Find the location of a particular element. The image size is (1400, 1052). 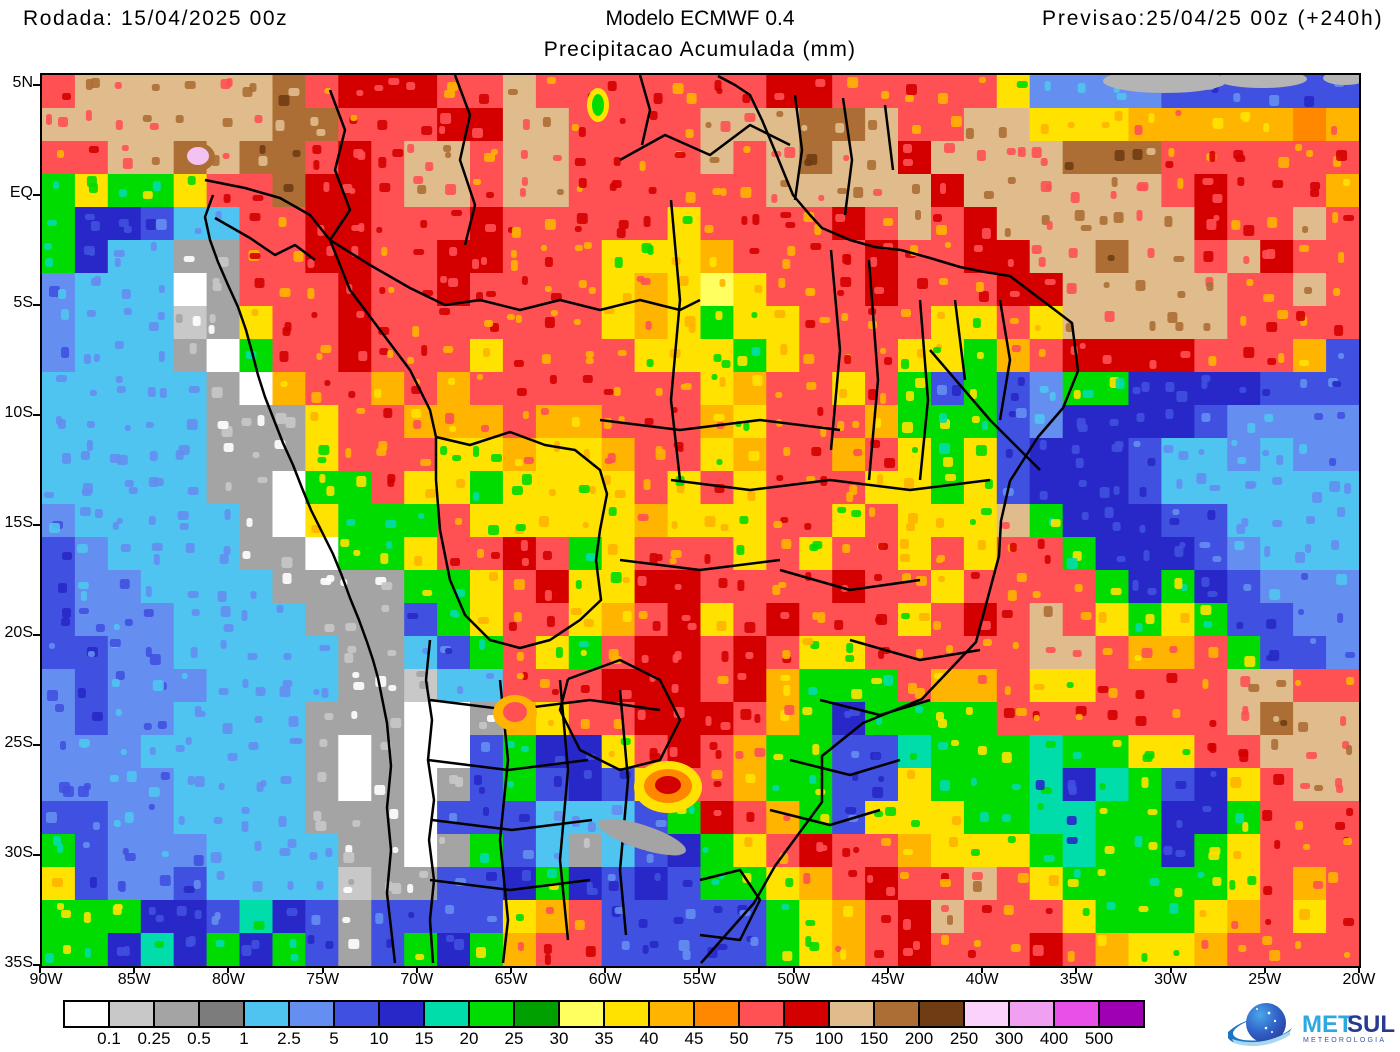

svg-text: SUL is located at coordinates (1371, 1024).